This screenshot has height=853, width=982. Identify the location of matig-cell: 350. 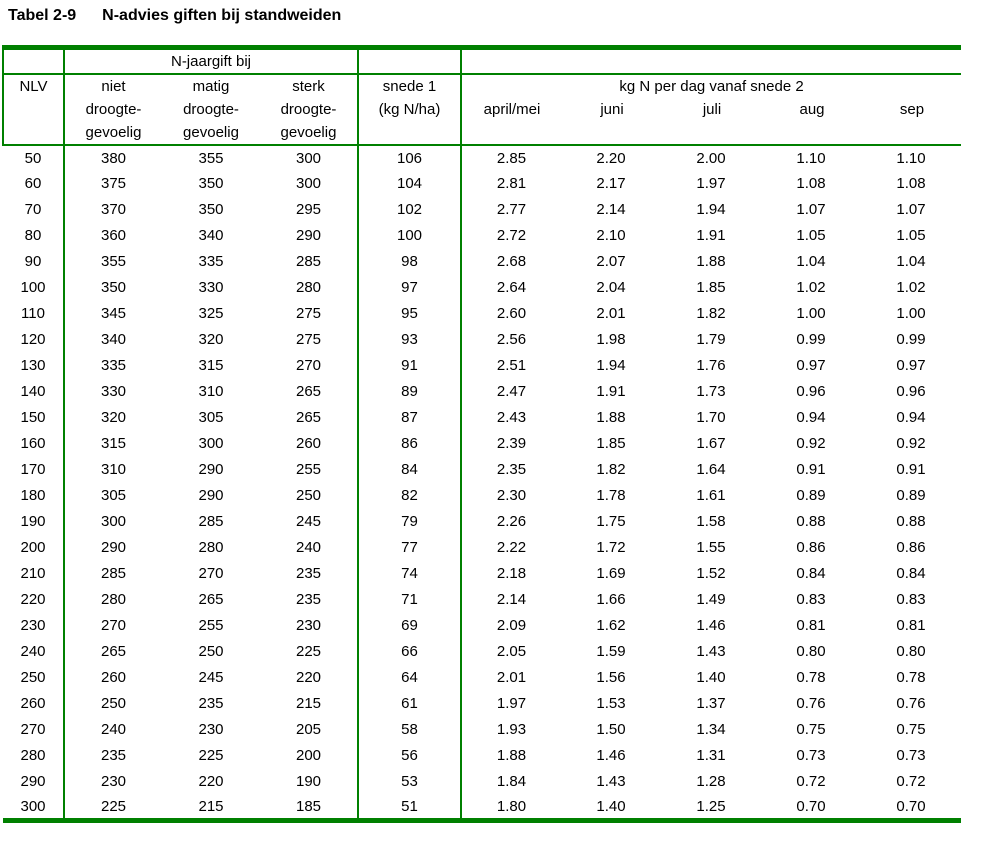
(211, 183).